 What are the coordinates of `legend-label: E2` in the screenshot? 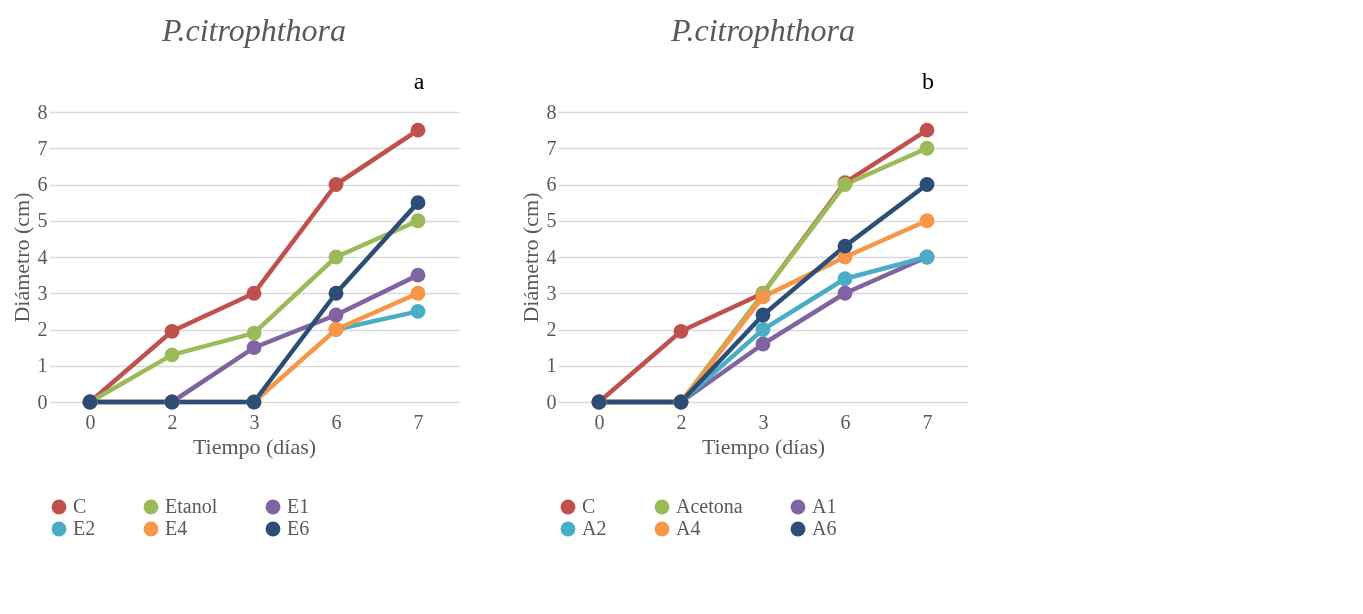 It's located at (84, 528).